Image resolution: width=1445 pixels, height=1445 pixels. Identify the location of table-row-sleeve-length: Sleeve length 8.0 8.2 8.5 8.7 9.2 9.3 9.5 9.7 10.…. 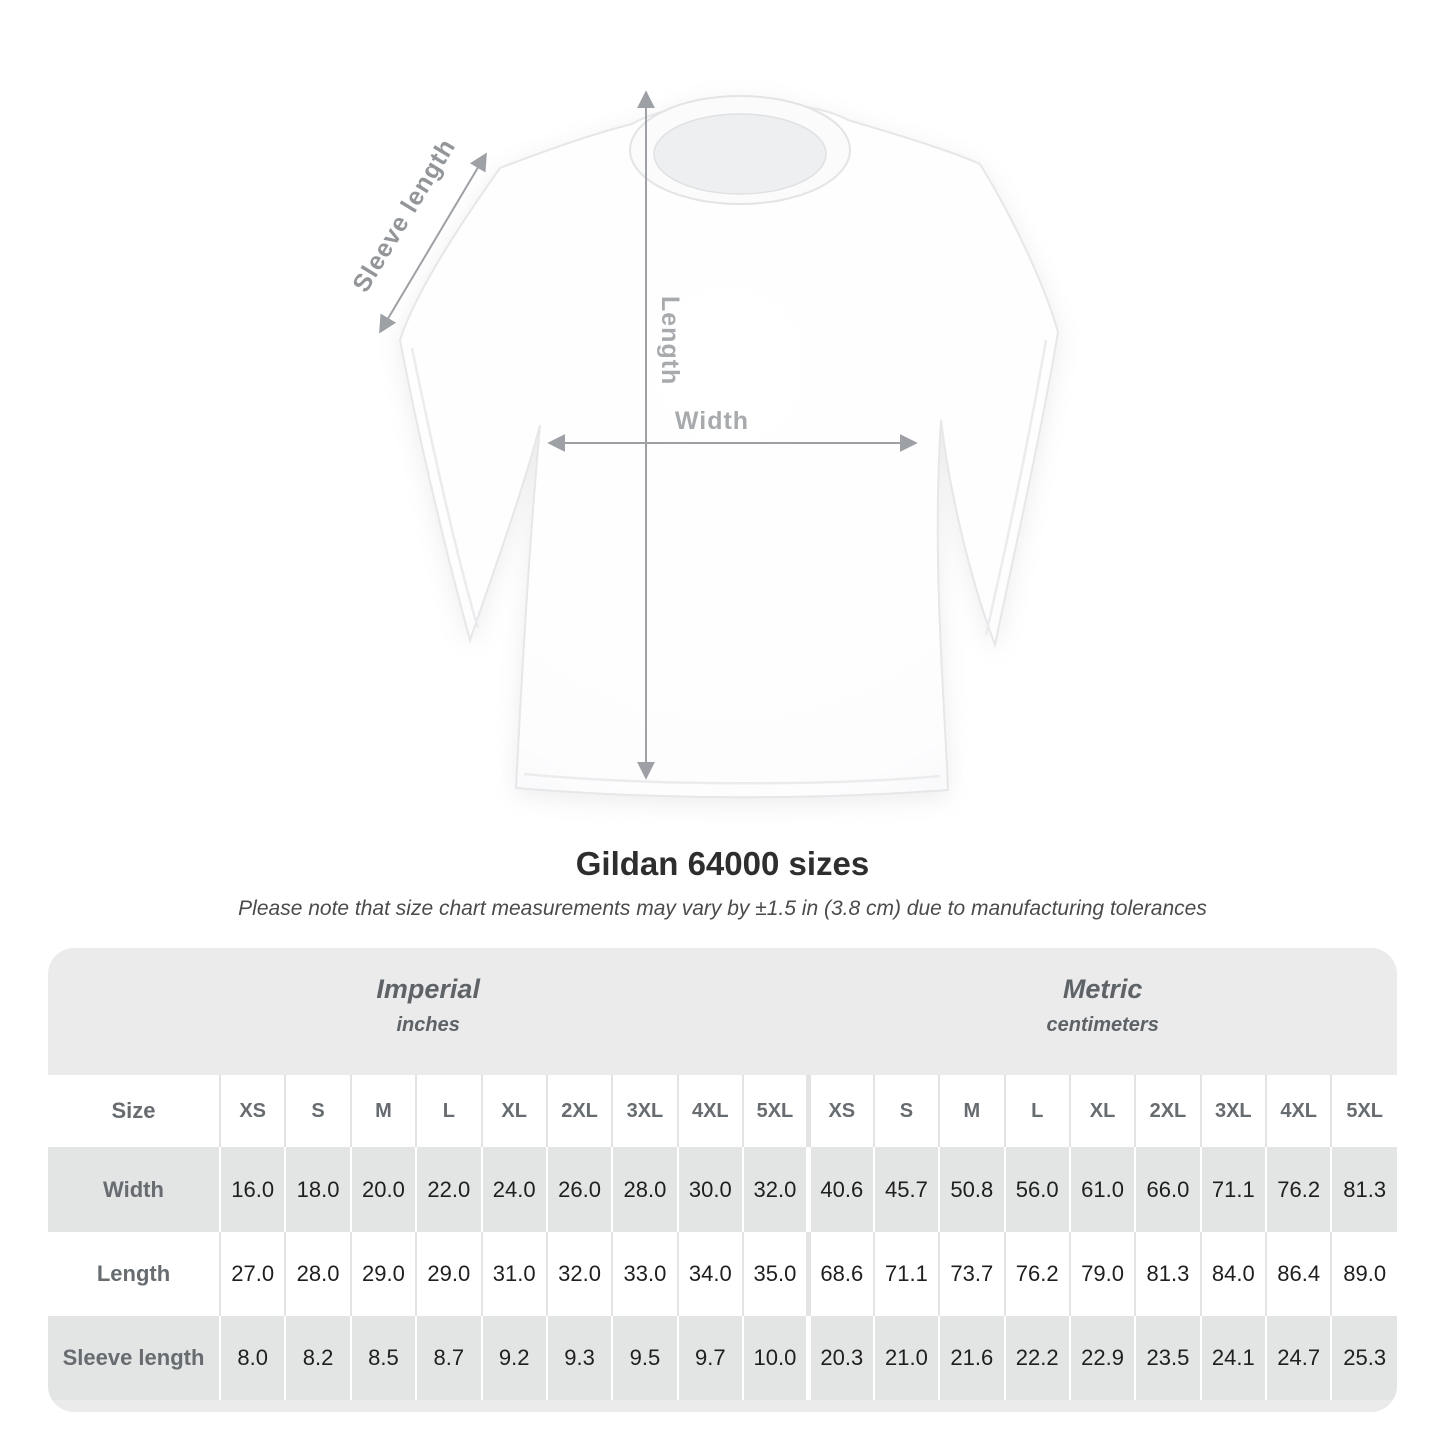
(722, 1357).